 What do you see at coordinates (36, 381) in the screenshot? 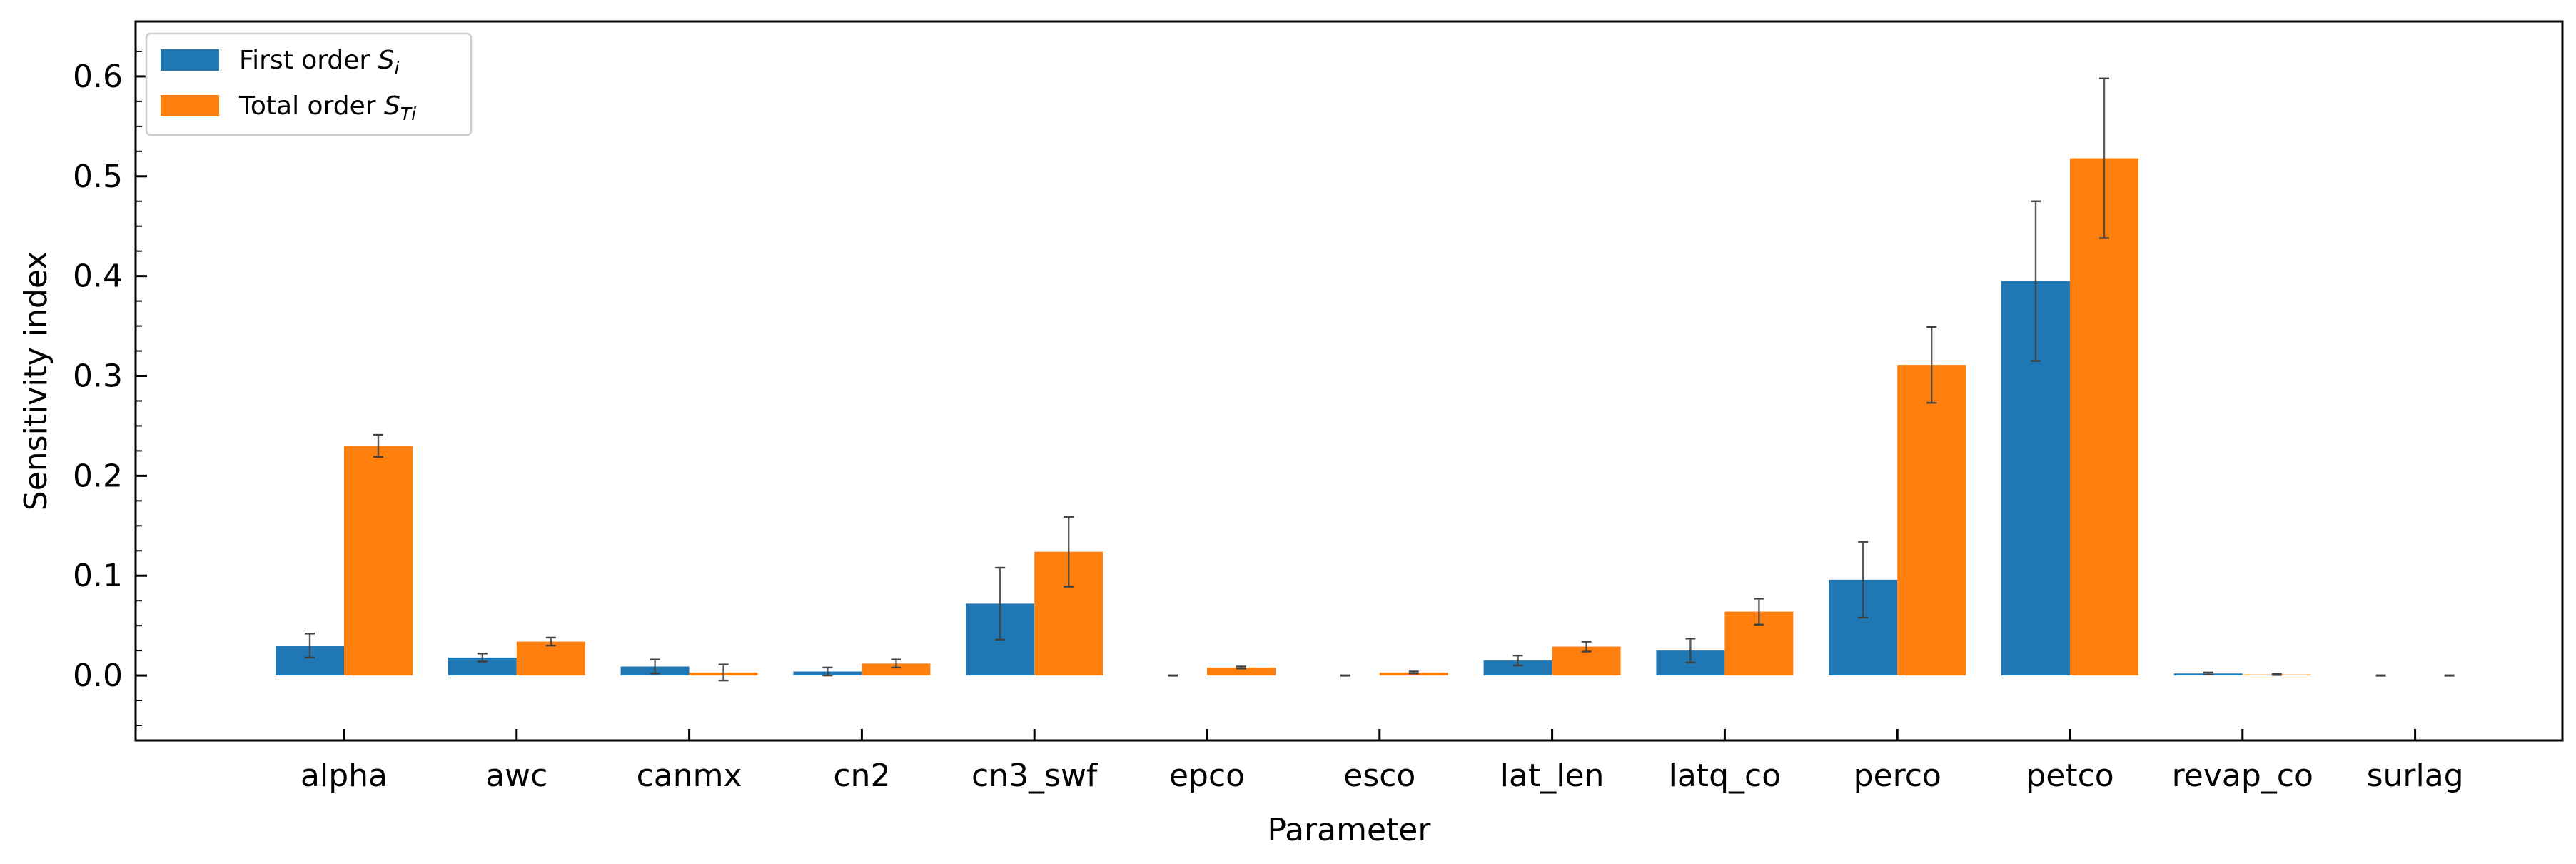
I see `y-axis-label: Sensitivity index` at bounding box center [36, 381].